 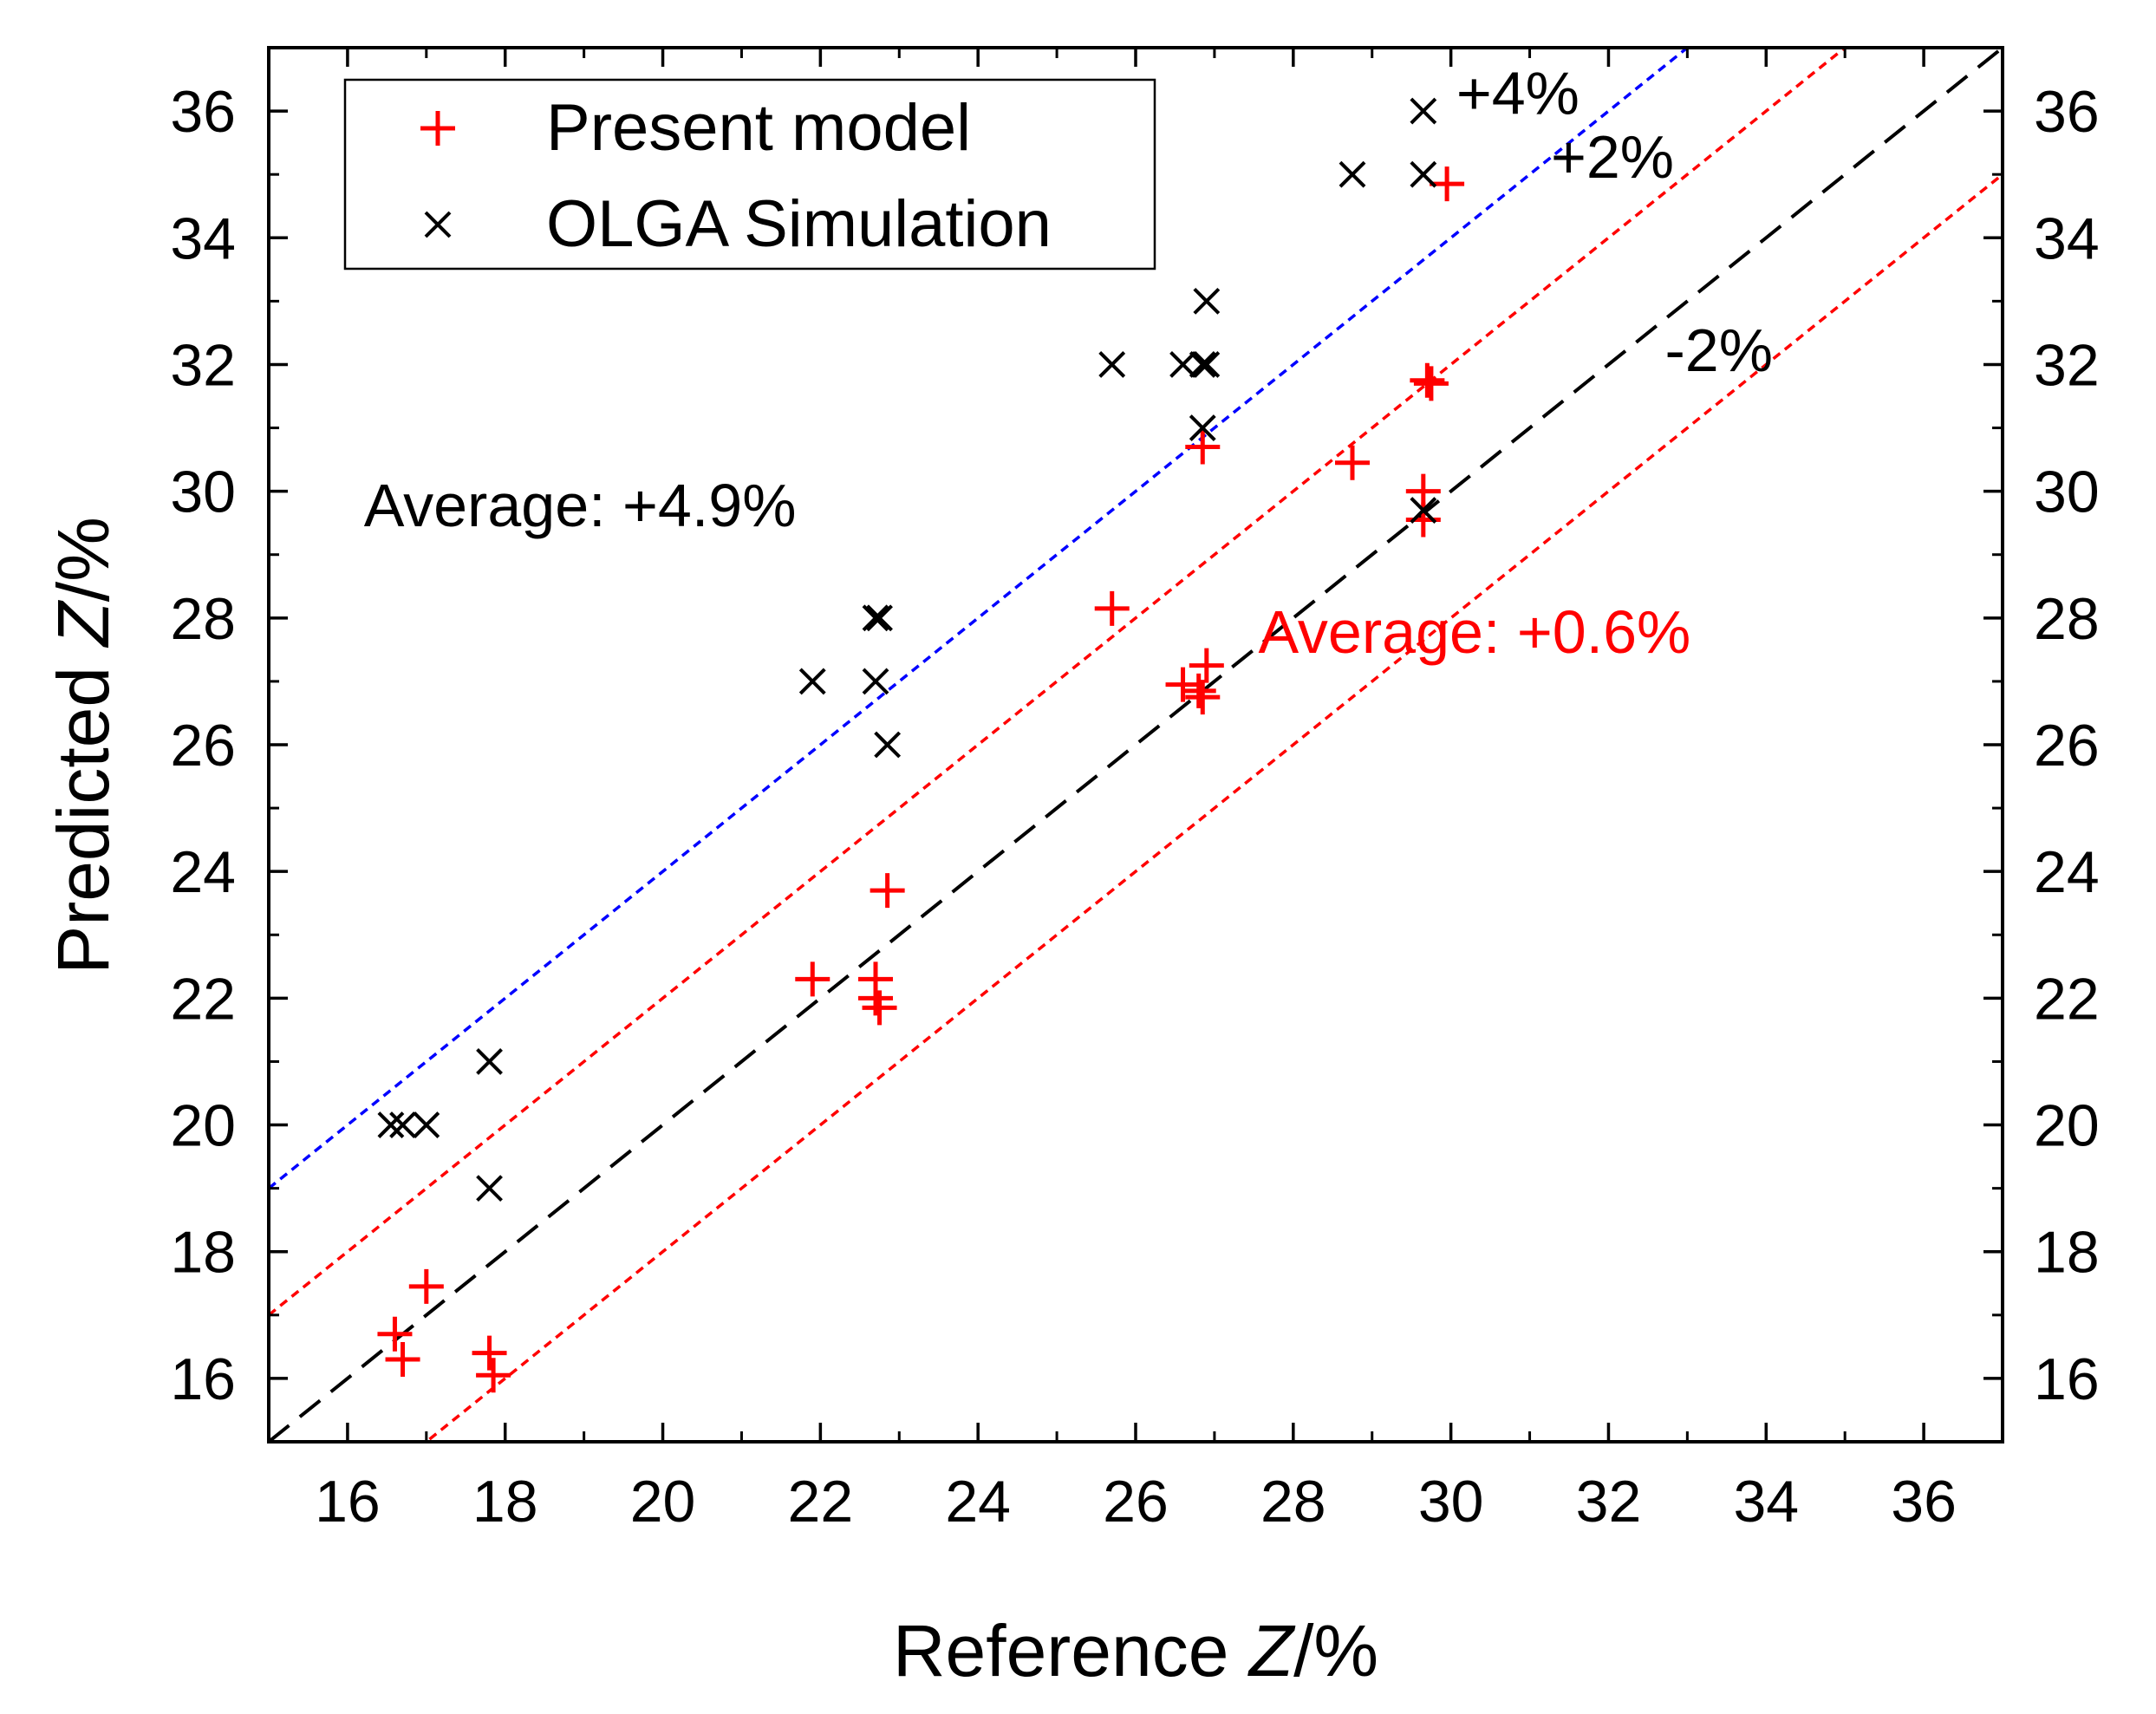 I want to click on y-tick-label-right: 36, so click(x=2067, y=112).